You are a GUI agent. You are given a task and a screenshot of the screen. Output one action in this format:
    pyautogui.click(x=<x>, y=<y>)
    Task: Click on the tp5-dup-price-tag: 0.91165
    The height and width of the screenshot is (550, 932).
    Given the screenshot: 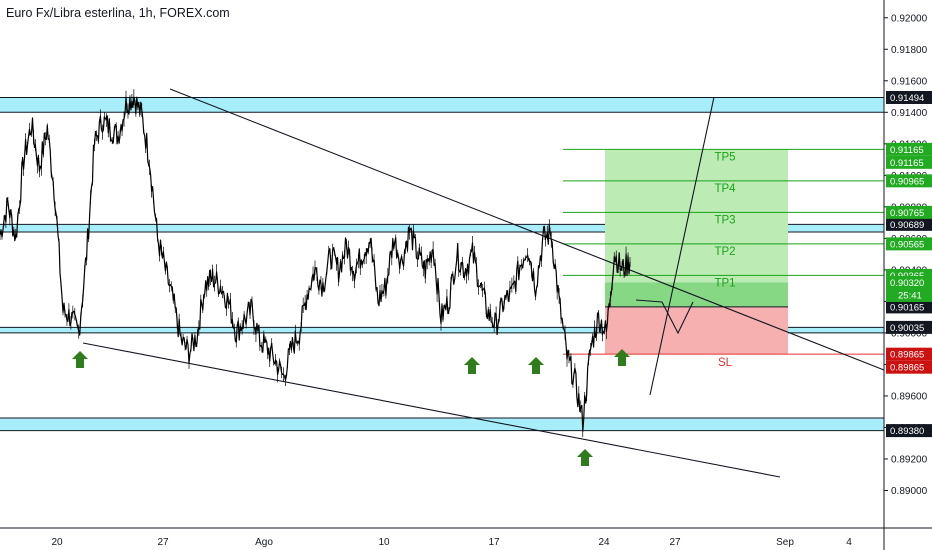 What is the action you would take?
    pyautogui.click(x=909, y=162)
    